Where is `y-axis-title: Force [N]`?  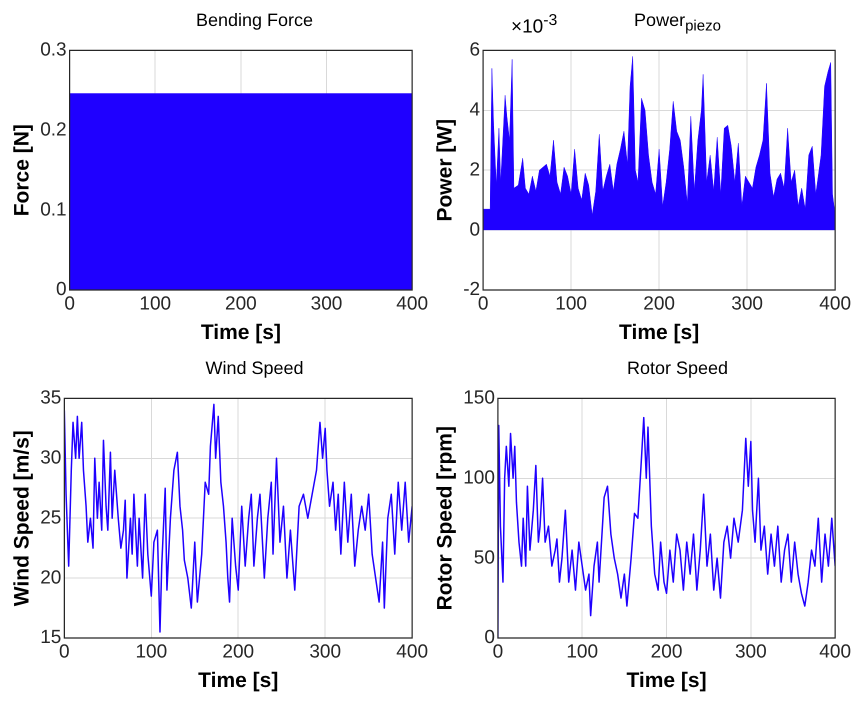 y-axis-title: Force [N] is located at coordinates (22, 170).